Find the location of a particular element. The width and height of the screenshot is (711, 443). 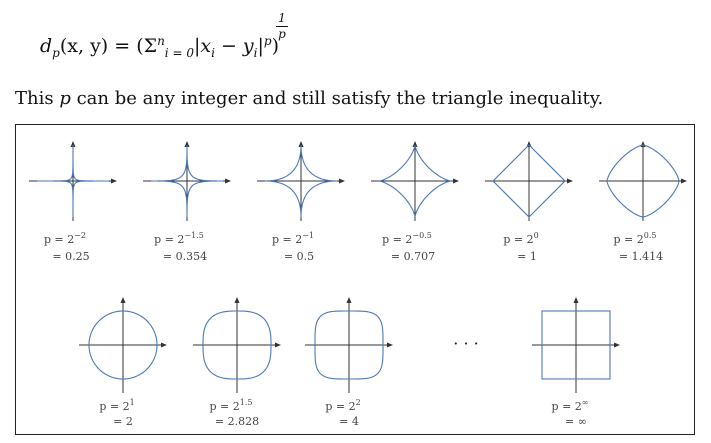

formula-main: dp(x, y) = (Σni = 0|xi − yi|p) is located at coordinates (159, 47).